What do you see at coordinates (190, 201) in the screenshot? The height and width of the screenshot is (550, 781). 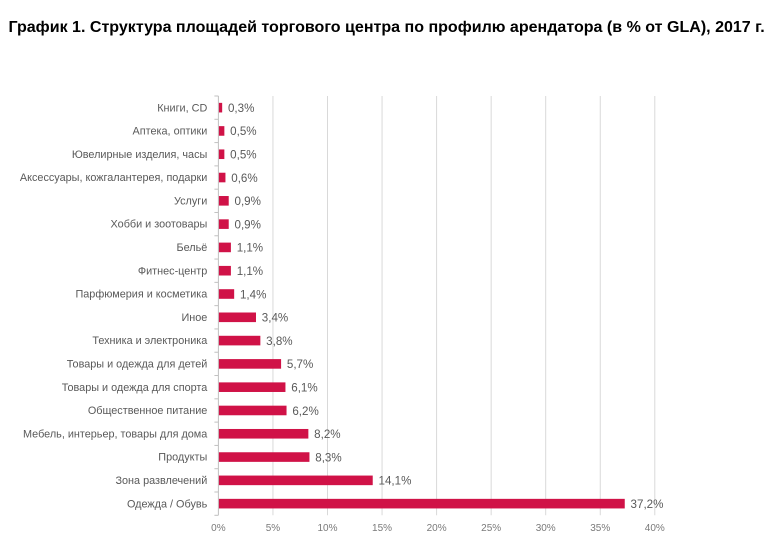 I see `svg-text: Услуги` at bounding box center [190, 201].